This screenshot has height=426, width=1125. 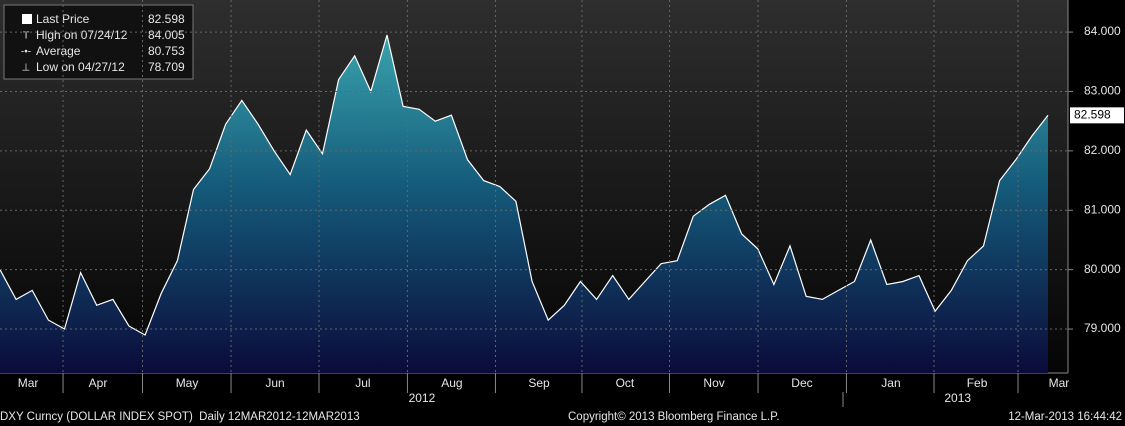 I want to click on legend-symbol: ⊥, so click(x=26, y=68).